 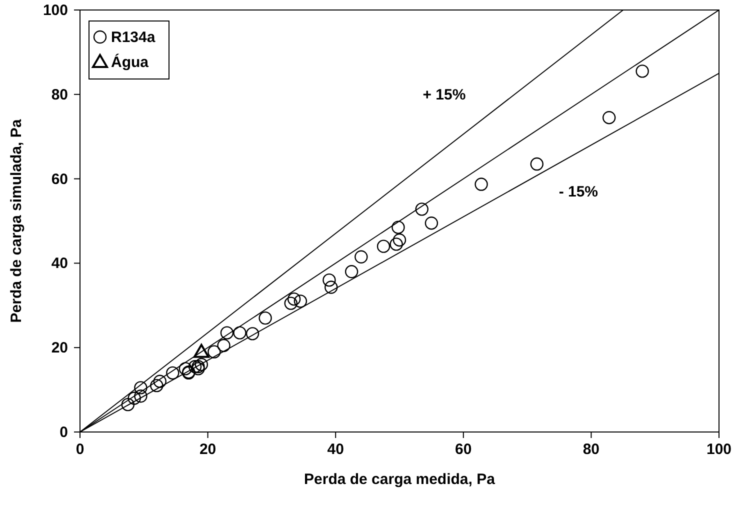 What do you see at coordinates (55, 10) in the screenshot?
I see `y-tick-label: 100` at bounding box center [55, 10].